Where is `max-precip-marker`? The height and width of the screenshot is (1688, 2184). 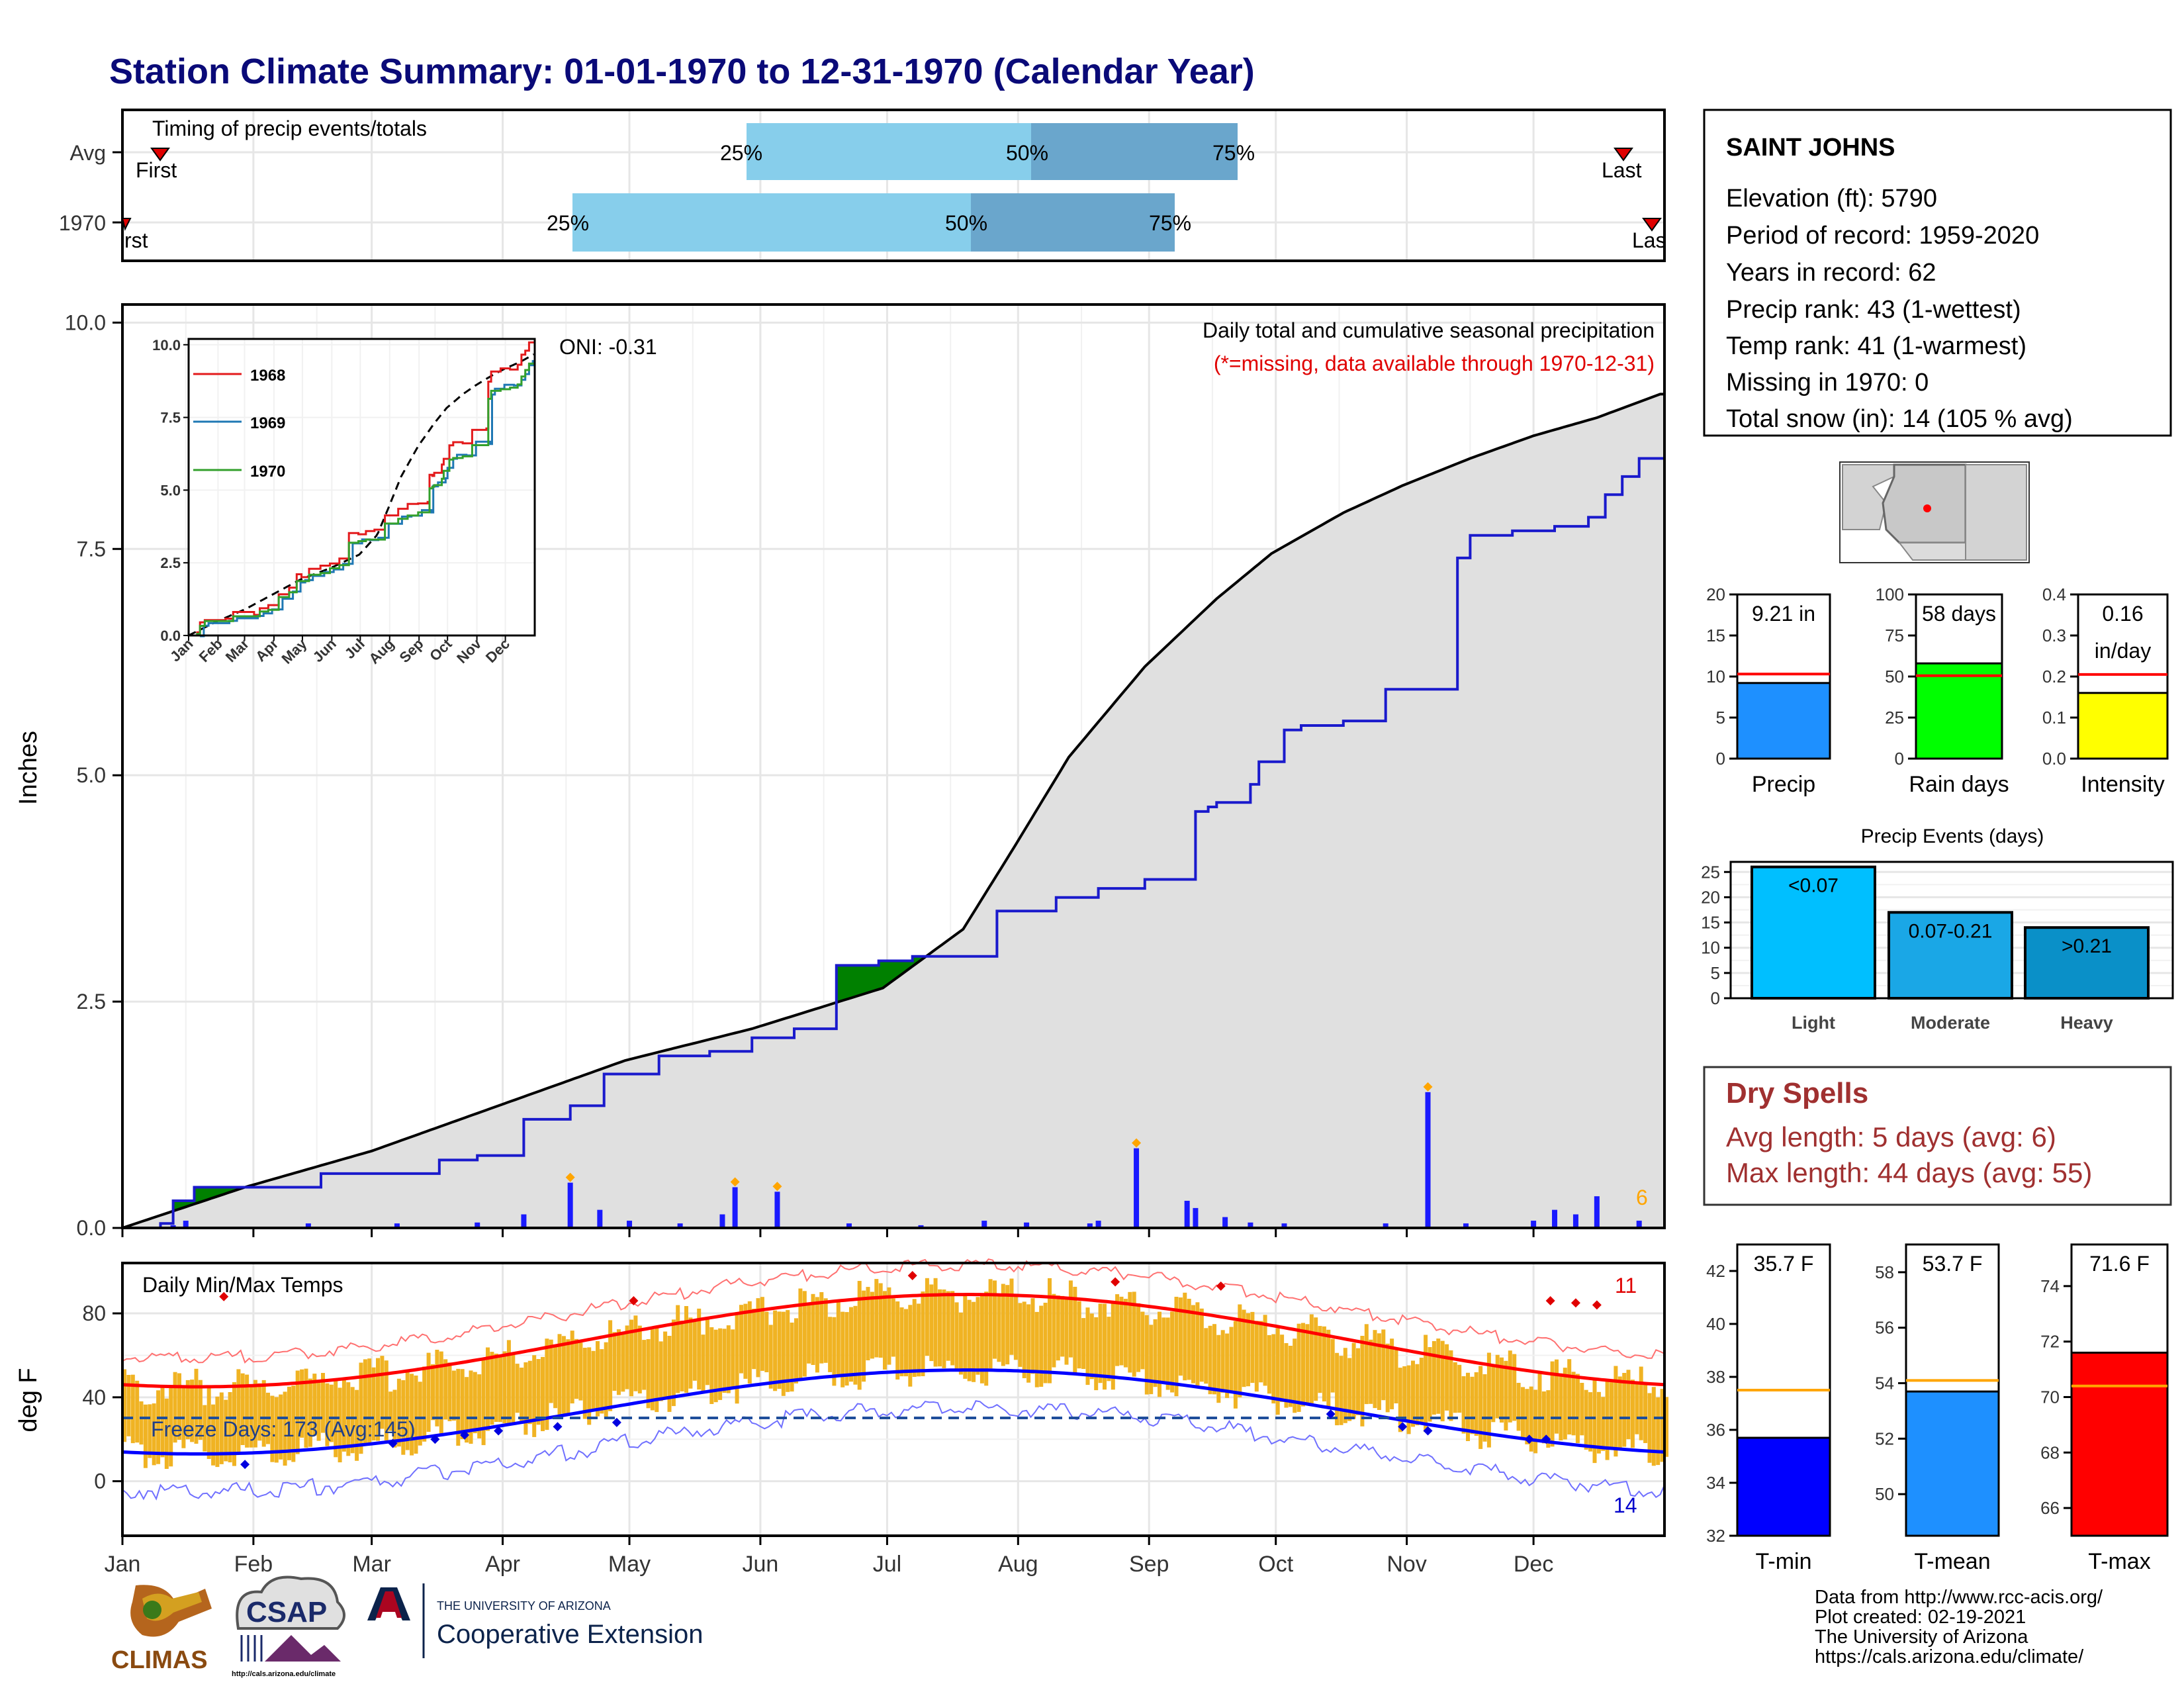 max-precip-marker is located at coordinates (777, 1187).